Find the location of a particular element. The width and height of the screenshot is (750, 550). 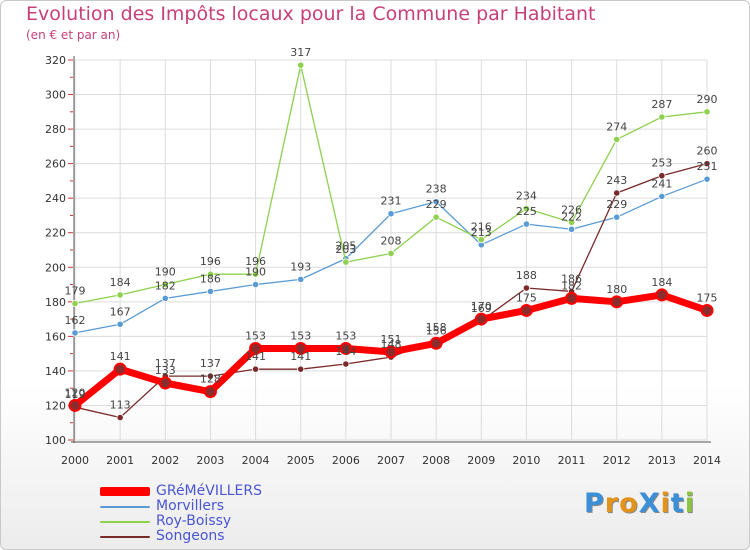

data-label: 287 is located at coordinates (661, 104).